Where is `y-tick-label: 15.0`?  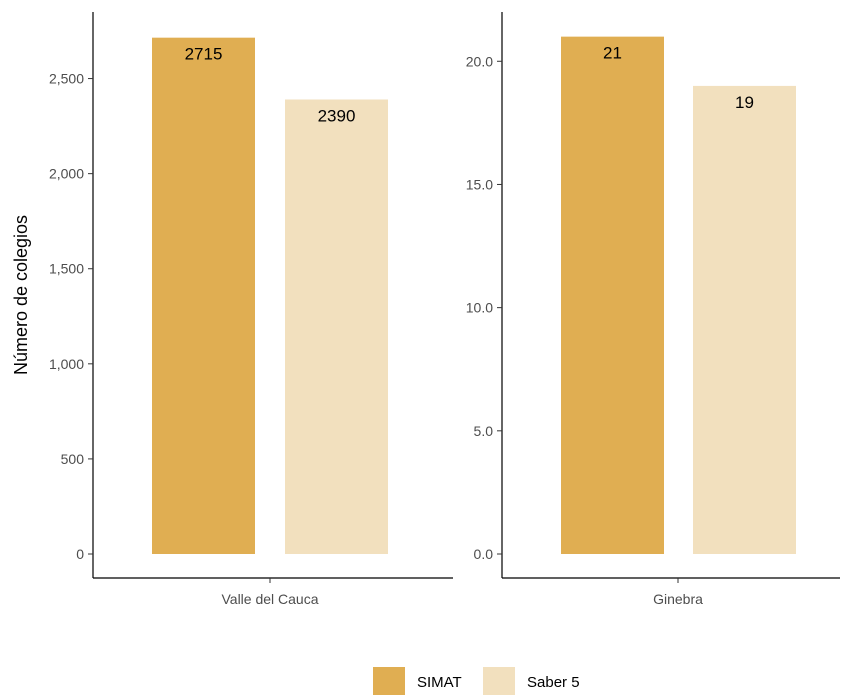 y-tick-label: 15.0 is located at coordinates (479, 184).